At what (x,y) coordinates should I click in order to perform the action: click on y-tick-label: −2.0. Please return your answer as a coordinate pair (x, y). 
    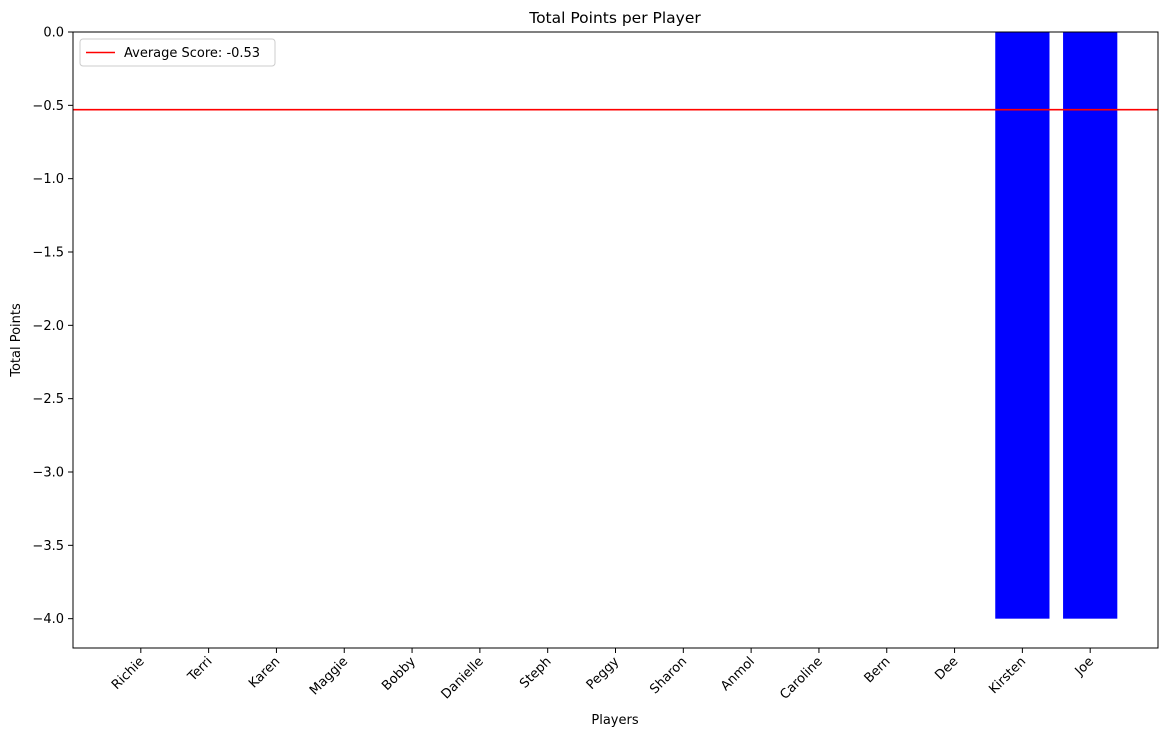
    Looking at the image, I should click on (48, 326).